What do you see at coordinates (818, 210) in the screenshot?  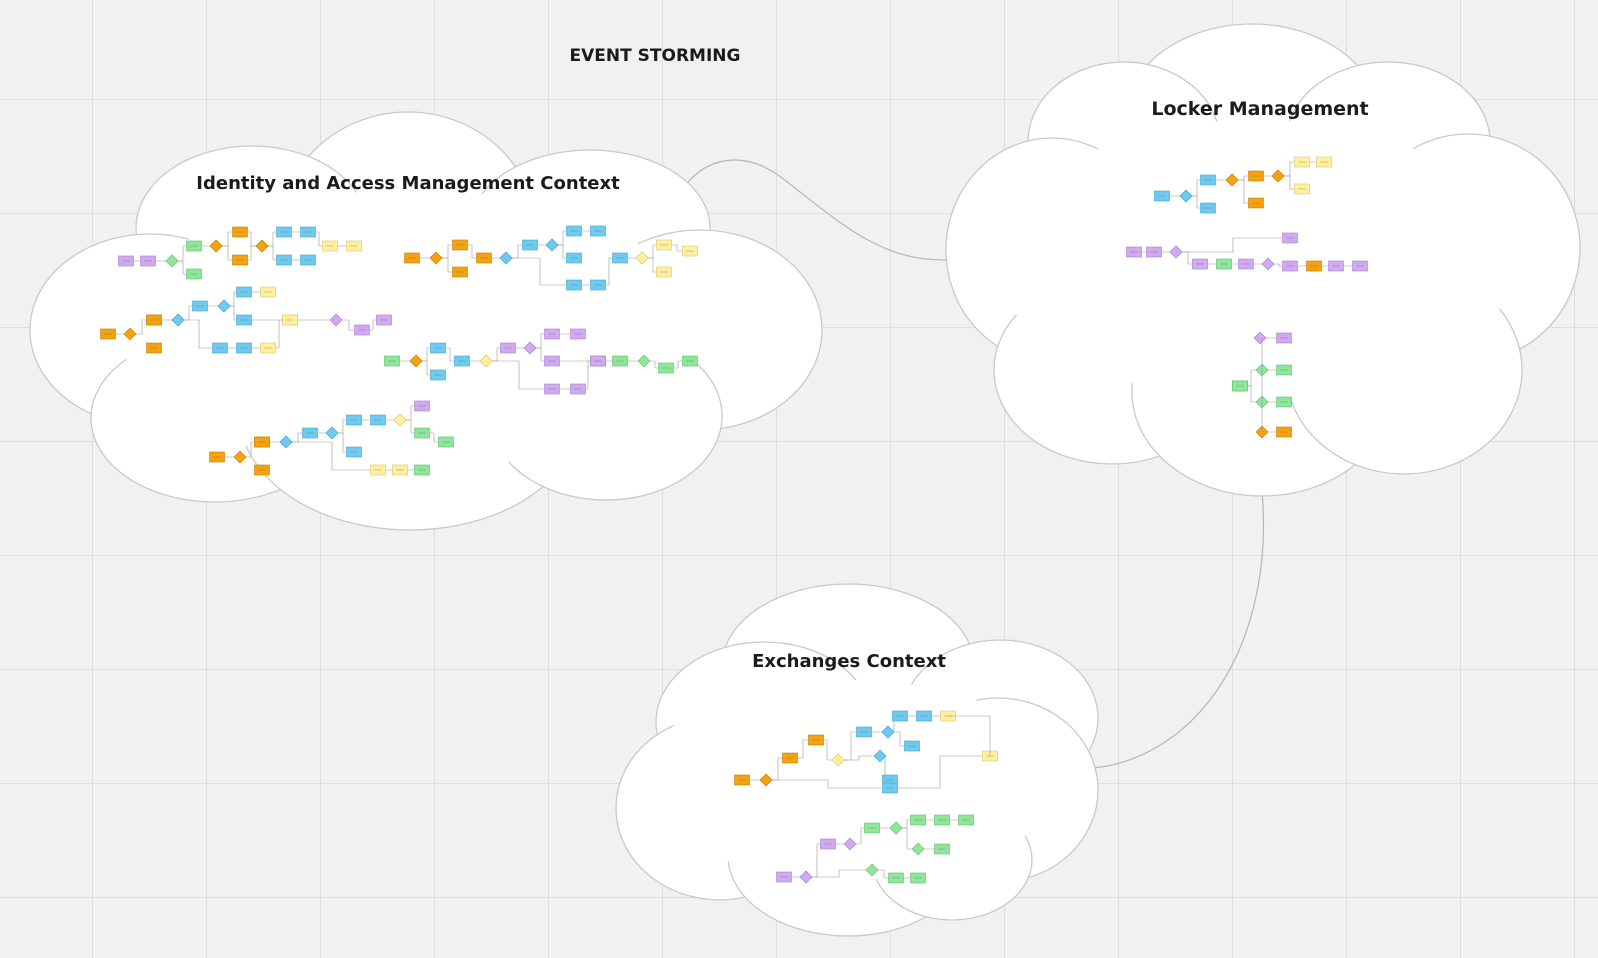 I see `connector-iam-to-locker` at bounding box center [818, 210].